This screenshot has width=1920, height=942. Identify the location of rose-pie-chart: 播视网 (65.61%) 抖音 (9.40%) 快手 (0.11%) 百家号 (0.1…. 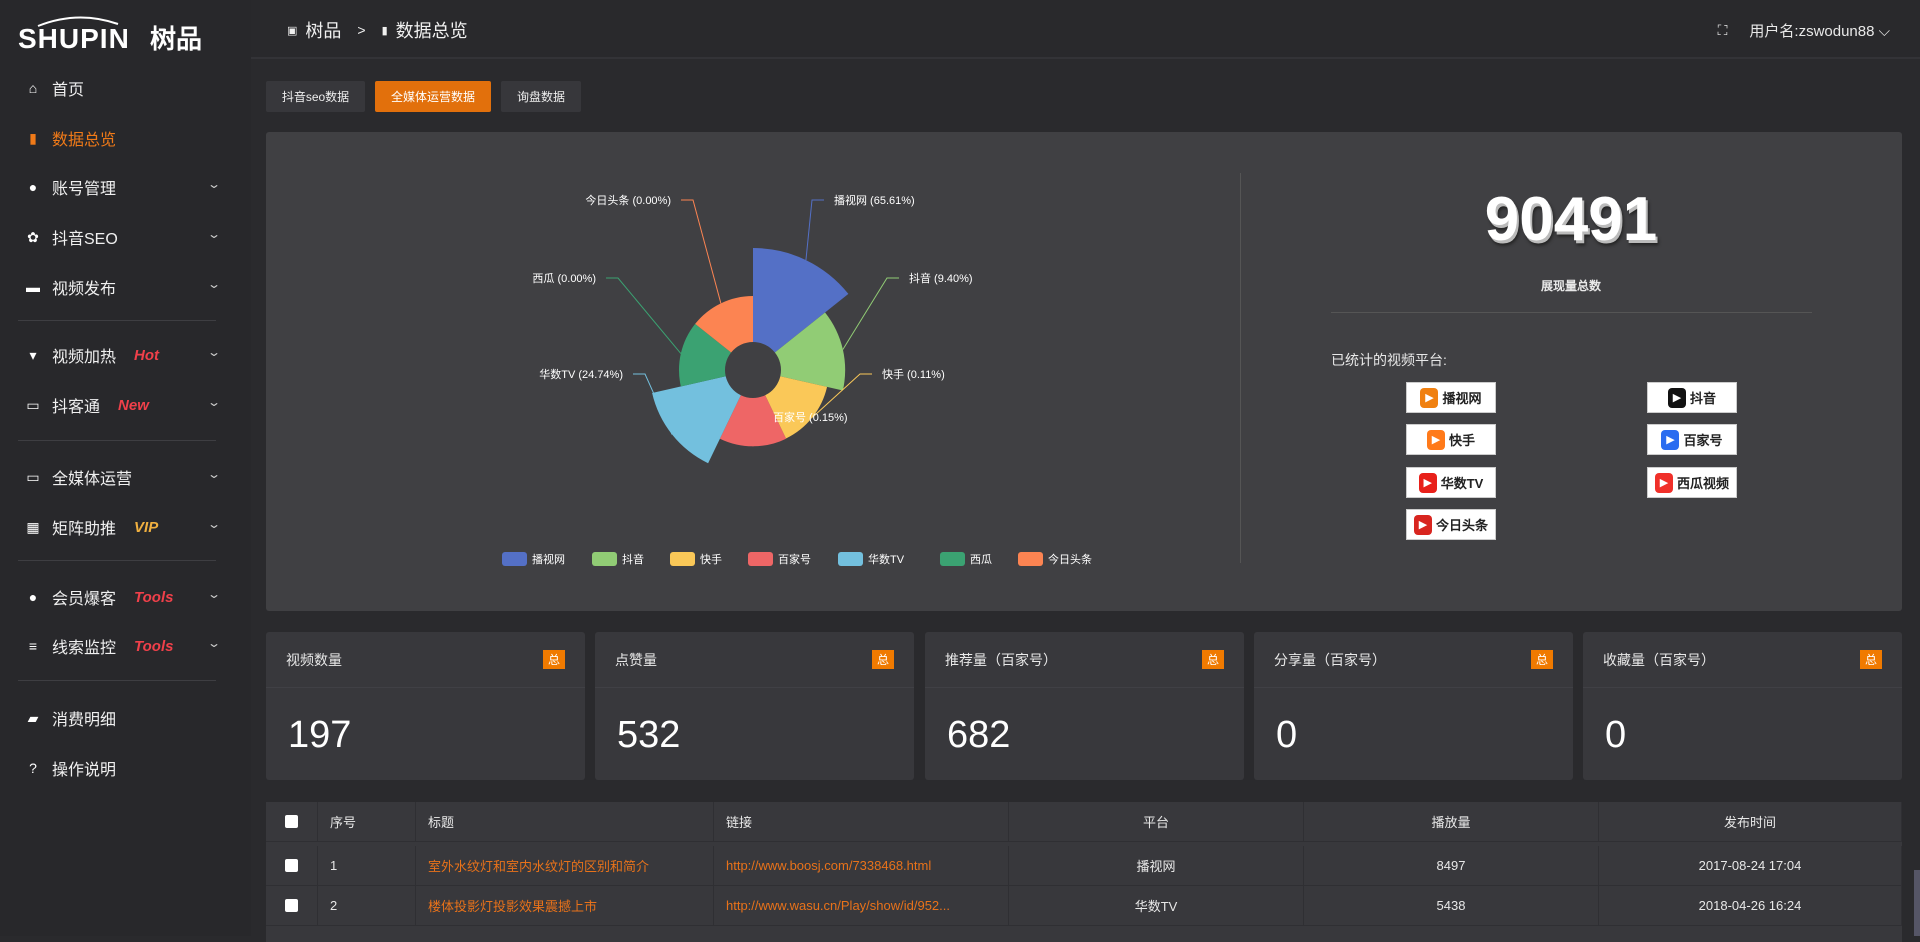
(797, 379).